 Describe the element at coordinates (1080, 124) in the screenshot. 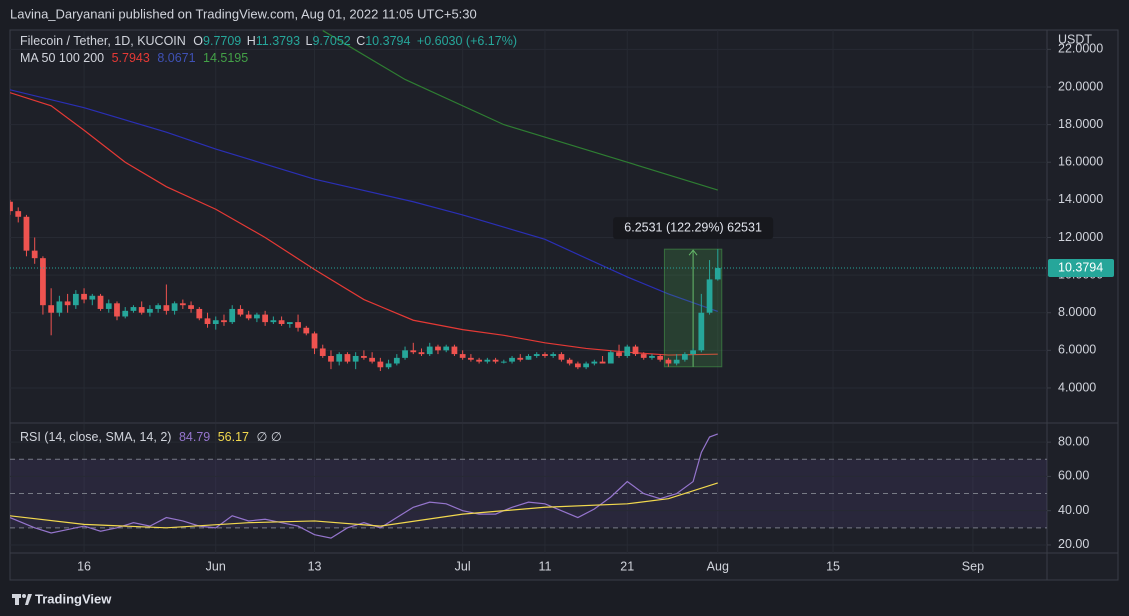

I see `y-tick-label: 18.0000` at that location.